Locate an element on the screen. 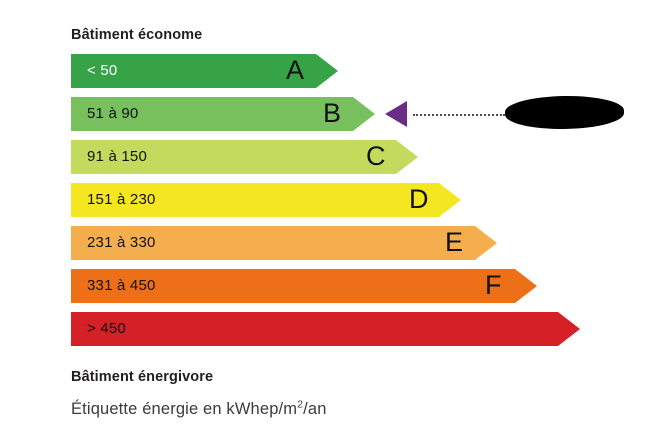 The height and width of the screenshot is (441, 667). energy-band-f: 331 à 450 F is located at coordinates (304, 286).